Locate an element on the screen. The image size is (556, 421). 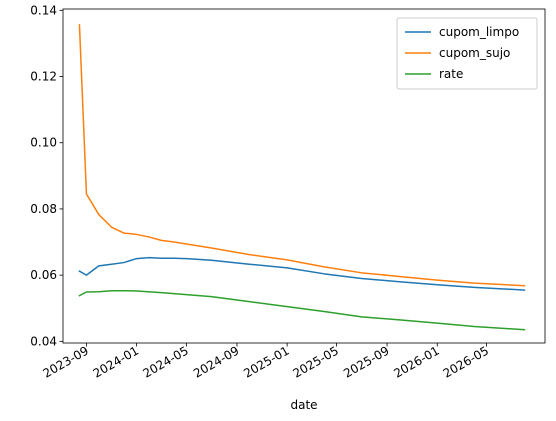
y-tick-label: 0.10 is located at coordinates (43, 143).